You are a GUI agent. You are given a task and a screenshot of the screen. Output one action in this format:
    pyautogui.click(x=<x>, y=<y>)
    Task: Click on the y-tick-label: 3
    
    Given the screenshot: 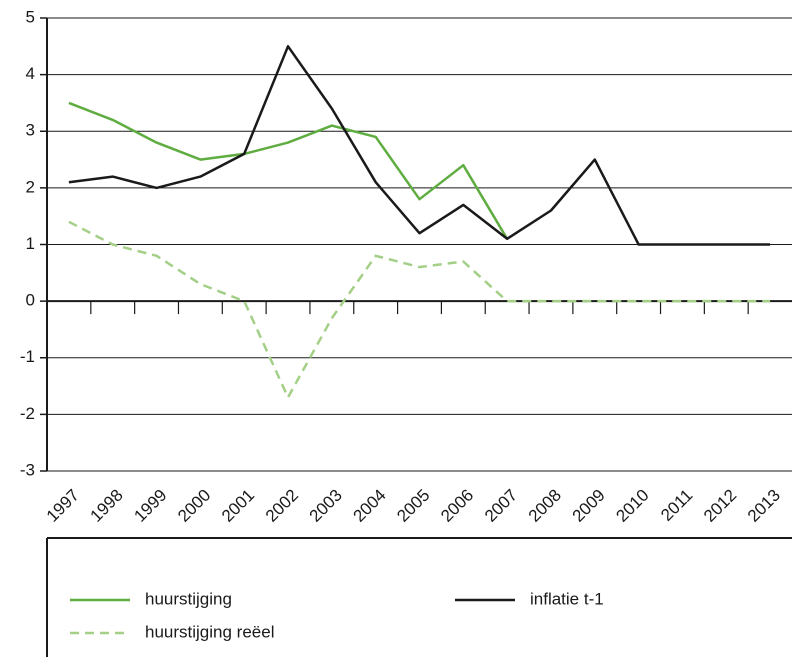 What is the action you would take?
    pyautogui.click(x=30, y=130)
    